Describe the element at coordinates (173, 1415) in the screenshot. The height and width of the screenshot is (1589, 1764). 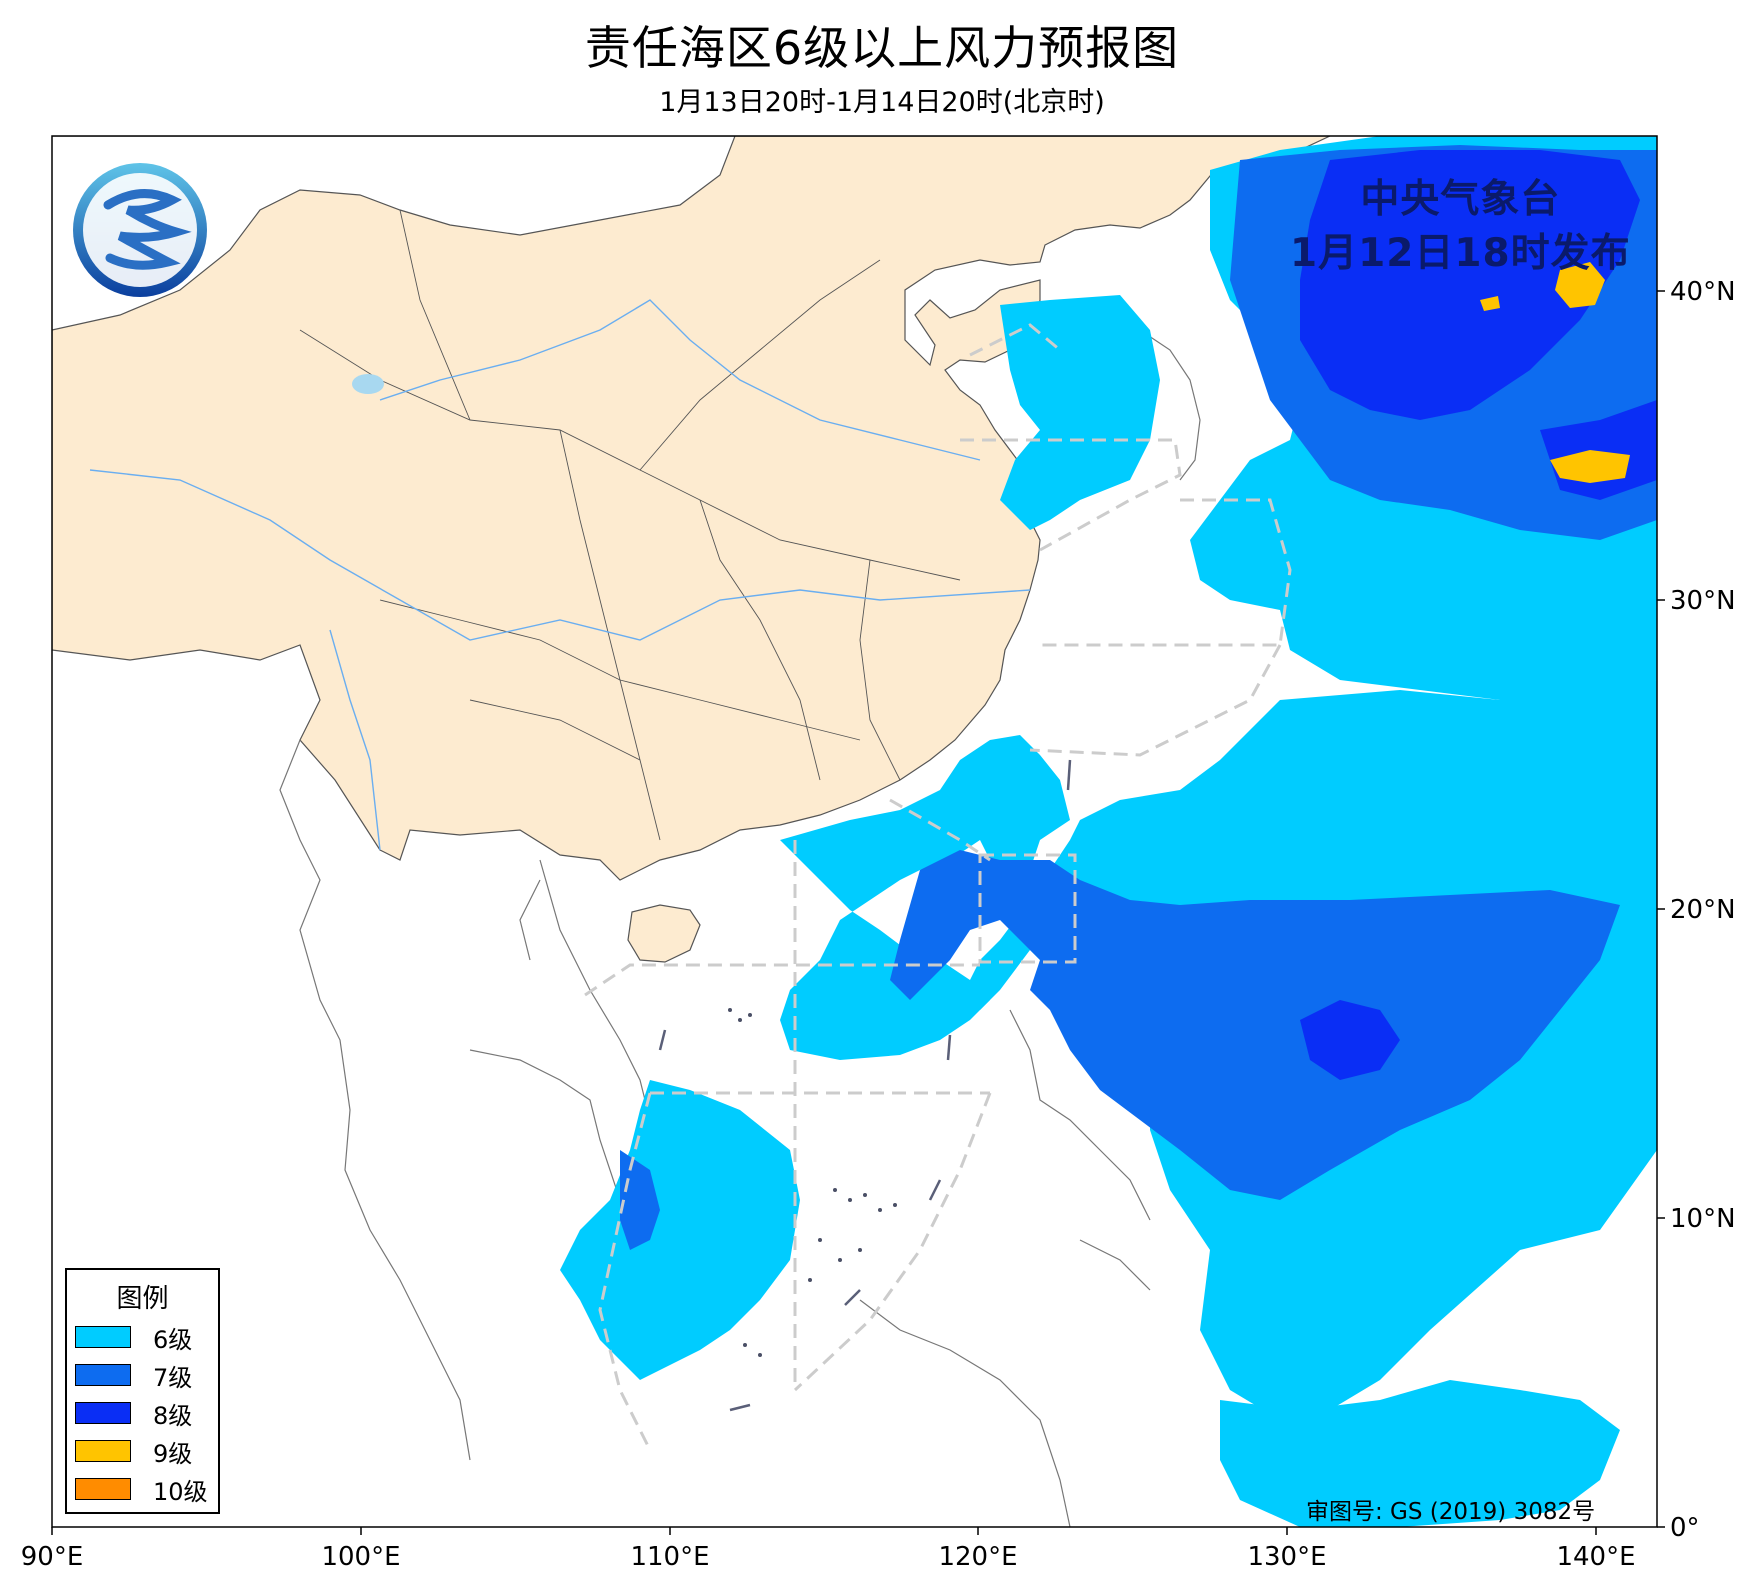
I see `legend-label: 8级` at that location.